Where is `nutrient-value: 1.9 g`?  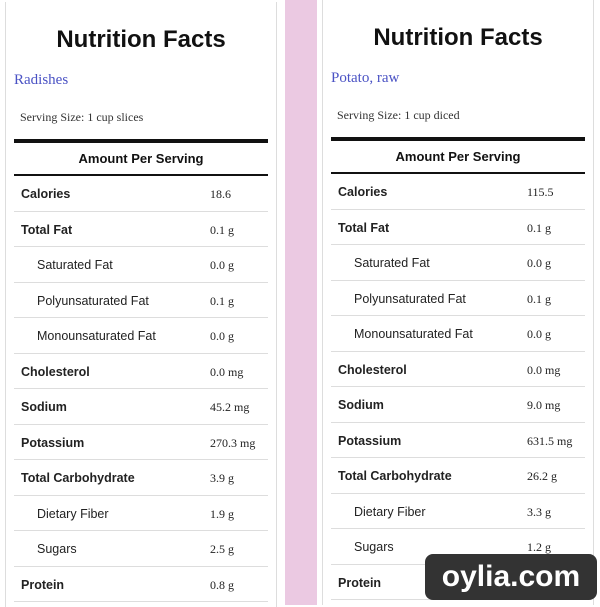 nutrient-value: 1.9 g is located at coordinates (222, 513).